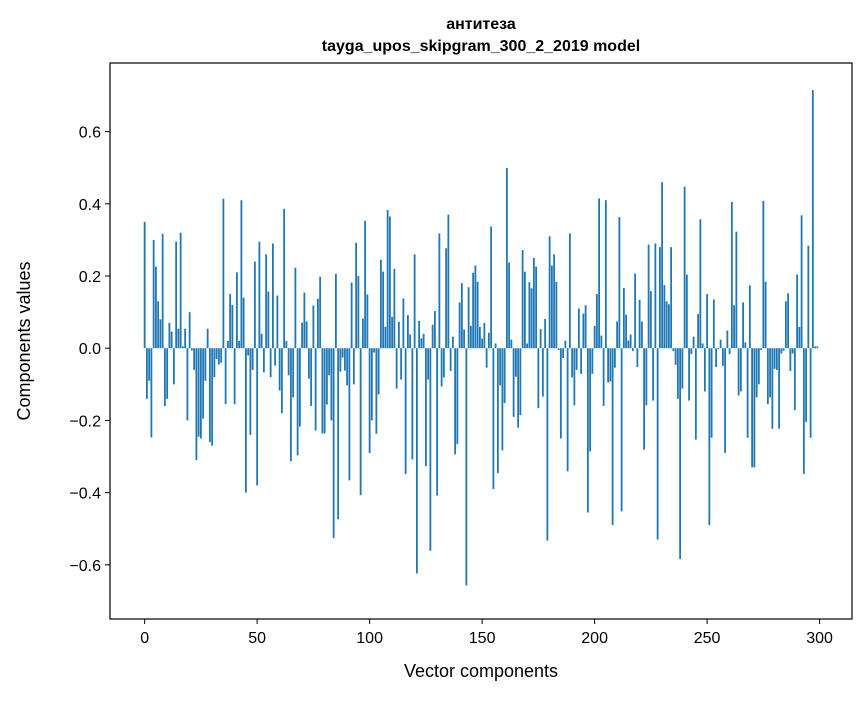  Describe the element at coordinates (89, 350) in the screenshot. I see `y-axis: −0.6 −0.4 −0.2 0.0 0.2 0.4 0.6` at that location.